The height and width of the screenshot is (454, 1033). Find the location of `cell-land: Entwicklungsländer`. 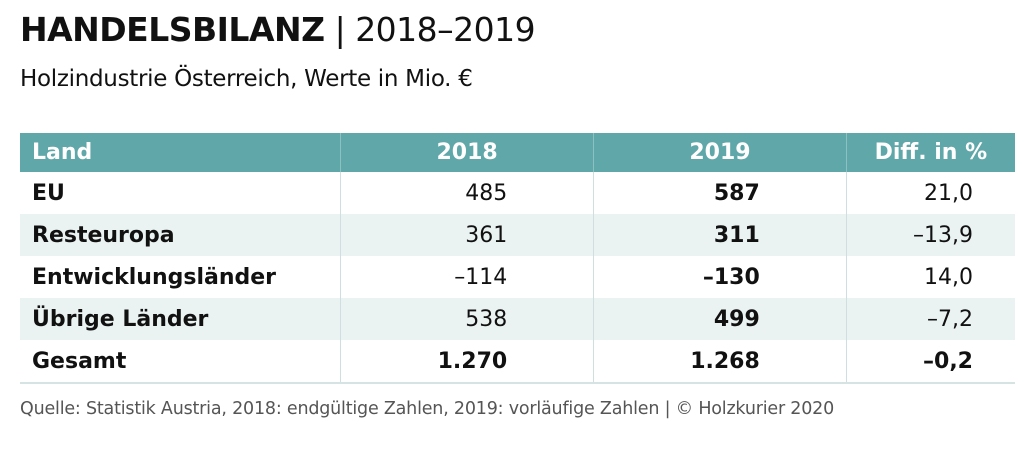

cell-land: Entwicklungsländer is located at coordinates (154, 277).